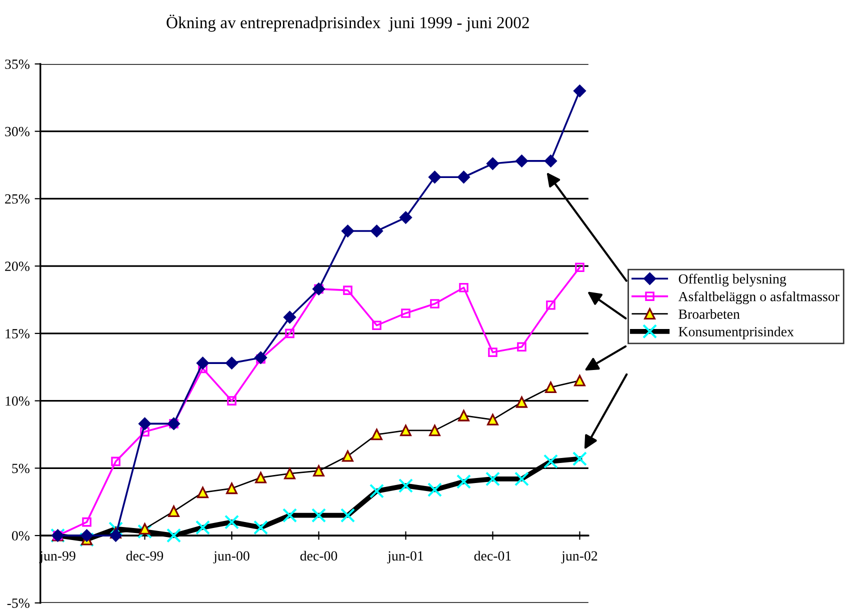 This screenshot has width=859, height=609. Describe the element at coordinates (579, 557) in the screenshot. I see `x-tick-label: jun-02` at that location.